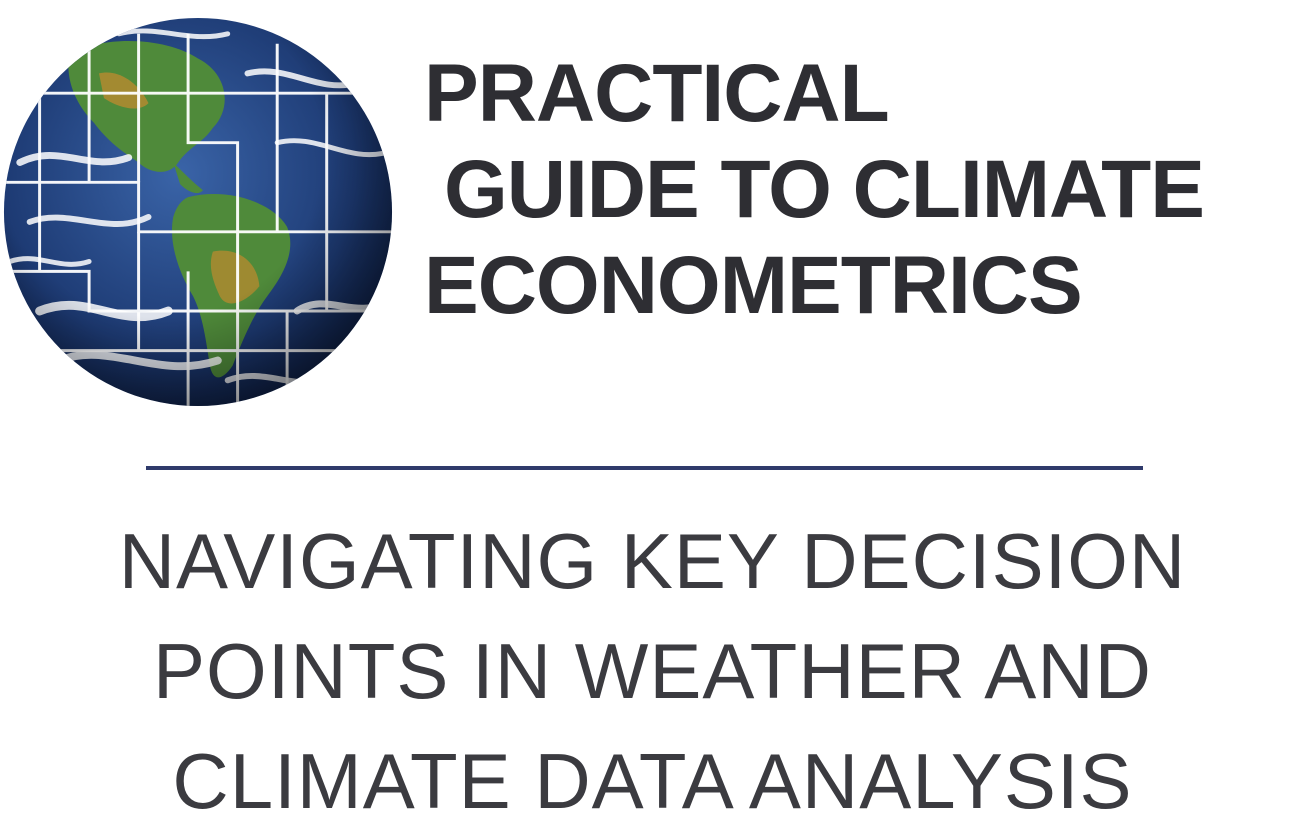 The width and height of the screenshot is (1305, 837). I want to click on title-line-2: GUIDE TO CLIMATE, so click(824, 189).